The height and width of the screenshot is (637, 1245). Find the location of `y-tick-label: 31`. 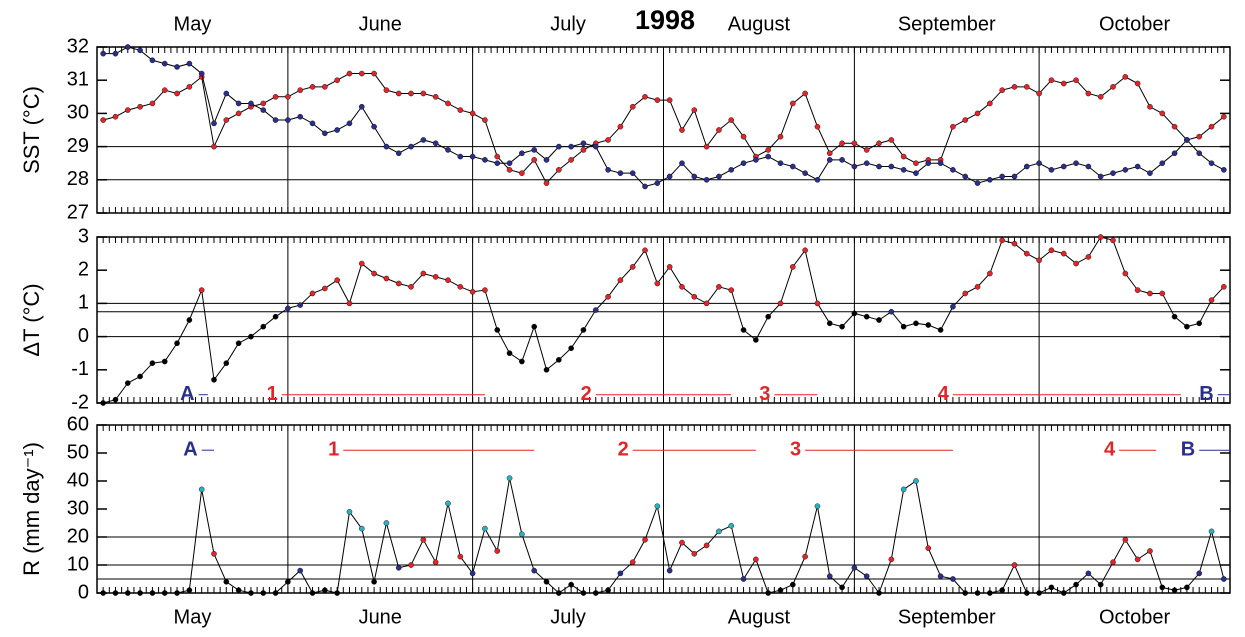

y-tick-label: 31 is located at coordinates (78, 79).